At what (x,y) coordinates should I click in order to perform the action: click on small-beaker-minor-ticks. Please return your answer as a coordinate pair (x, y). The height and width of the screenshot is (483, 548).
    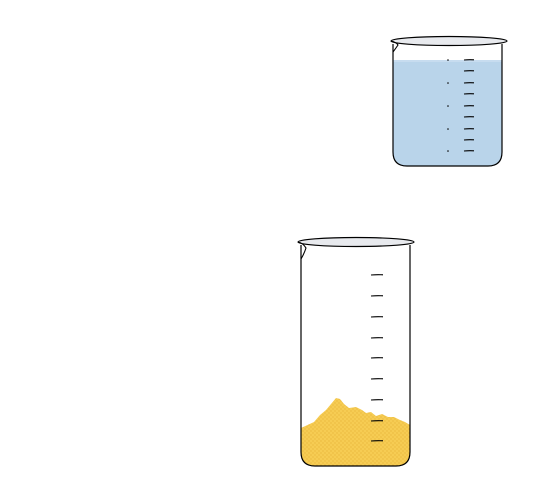
    Looking at the image, I should click on (448, 105).